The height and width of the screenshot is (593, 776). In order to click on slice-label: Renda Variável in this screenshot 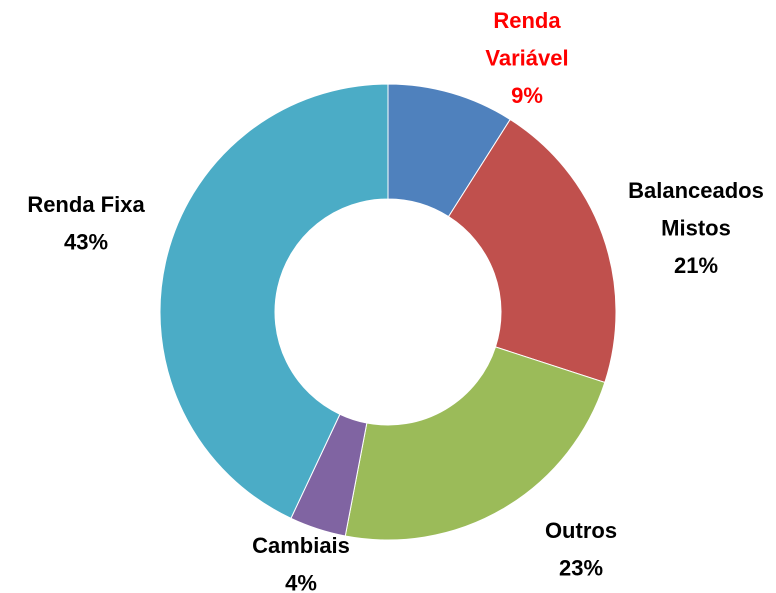, I will do `click(526, 39)`.